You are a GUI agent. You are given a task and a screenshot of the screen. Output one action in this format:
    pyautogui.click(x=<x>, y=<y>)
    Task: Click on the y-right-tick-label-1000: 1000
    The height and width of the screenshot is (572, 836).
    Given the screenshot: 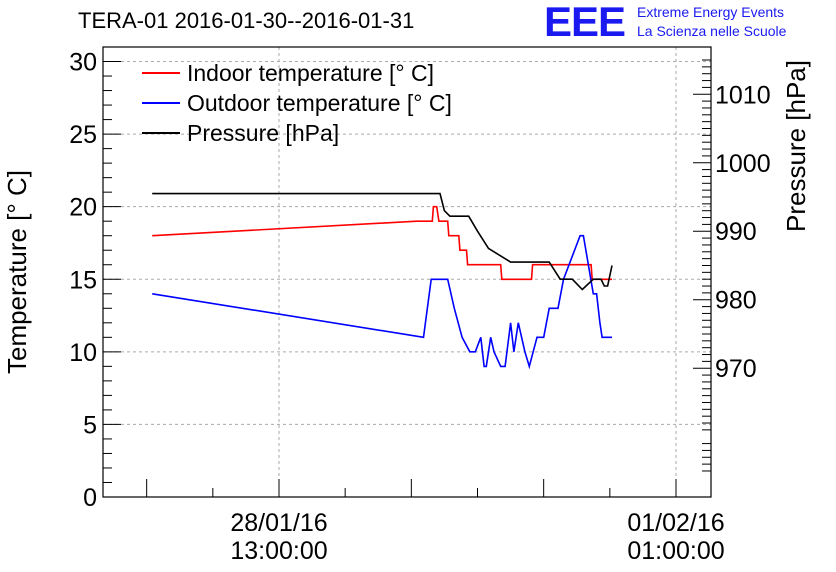 What is the action you would take?
    pyautogui.click(x=743, y=164)
    